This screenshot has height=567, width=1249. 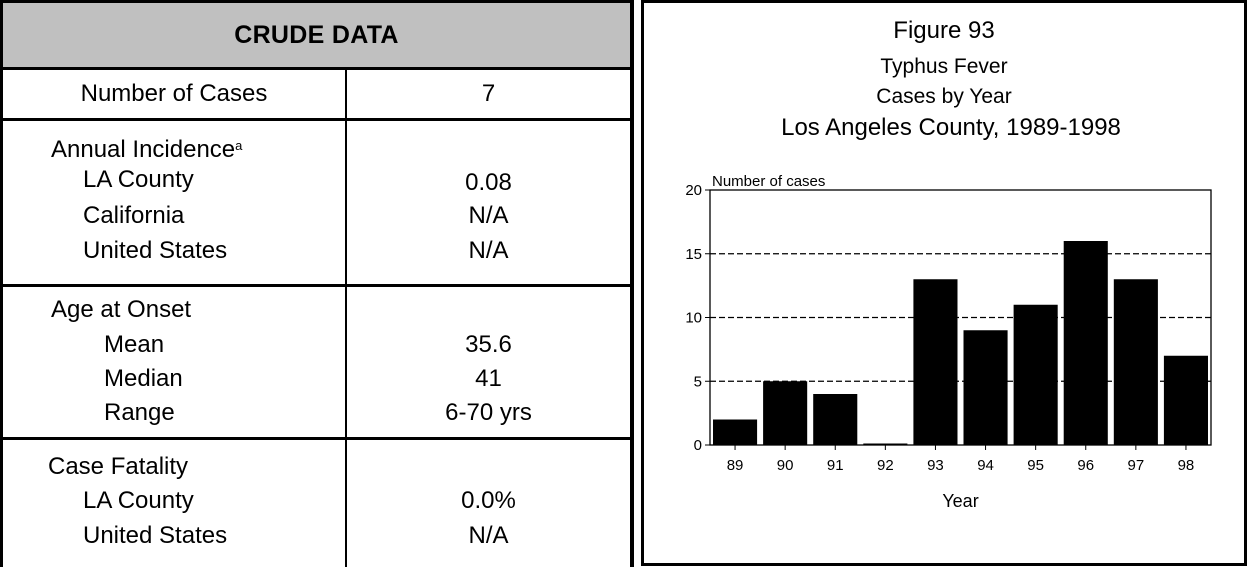 I want to click on x-tick-label: 90, so click(x=785, y=465).